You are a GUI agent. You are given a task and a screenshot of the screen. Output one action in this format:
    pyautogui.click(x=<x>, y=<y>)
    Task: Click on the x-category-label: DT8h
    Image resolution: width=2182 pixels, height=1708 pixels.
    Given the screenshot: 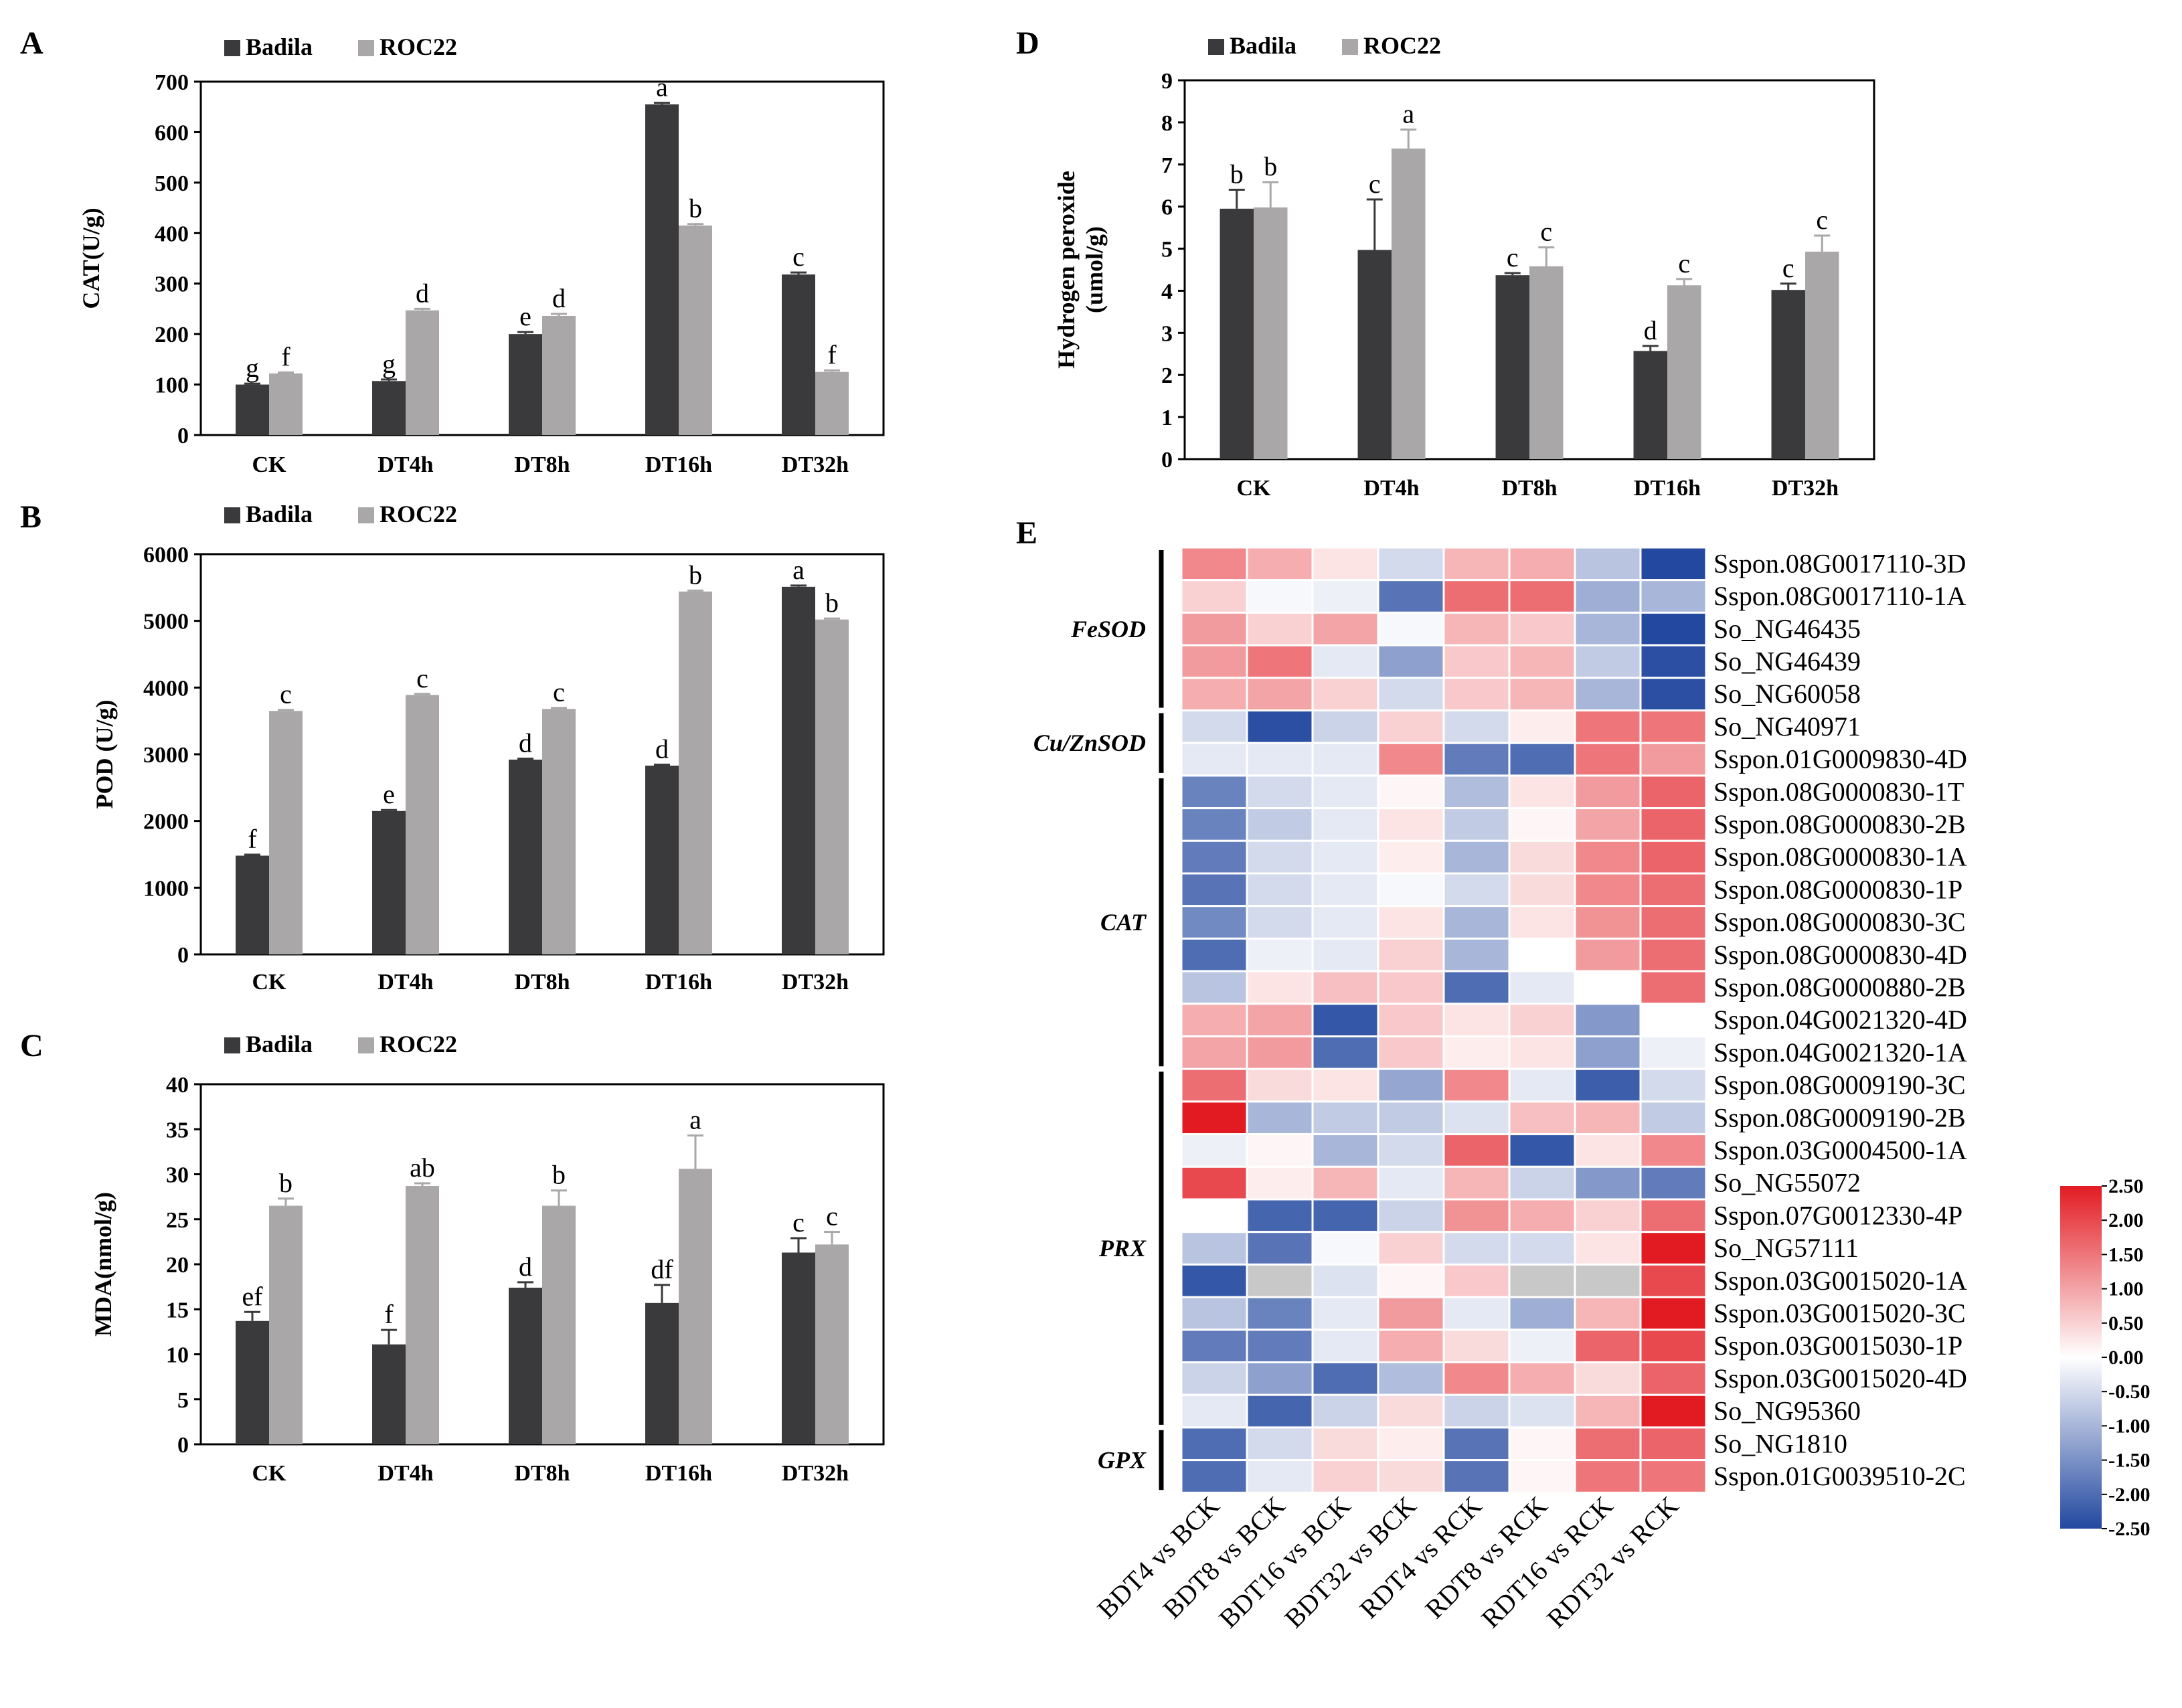 What is the action you would take?
    pyautogui.click(x=542, y=464)
    